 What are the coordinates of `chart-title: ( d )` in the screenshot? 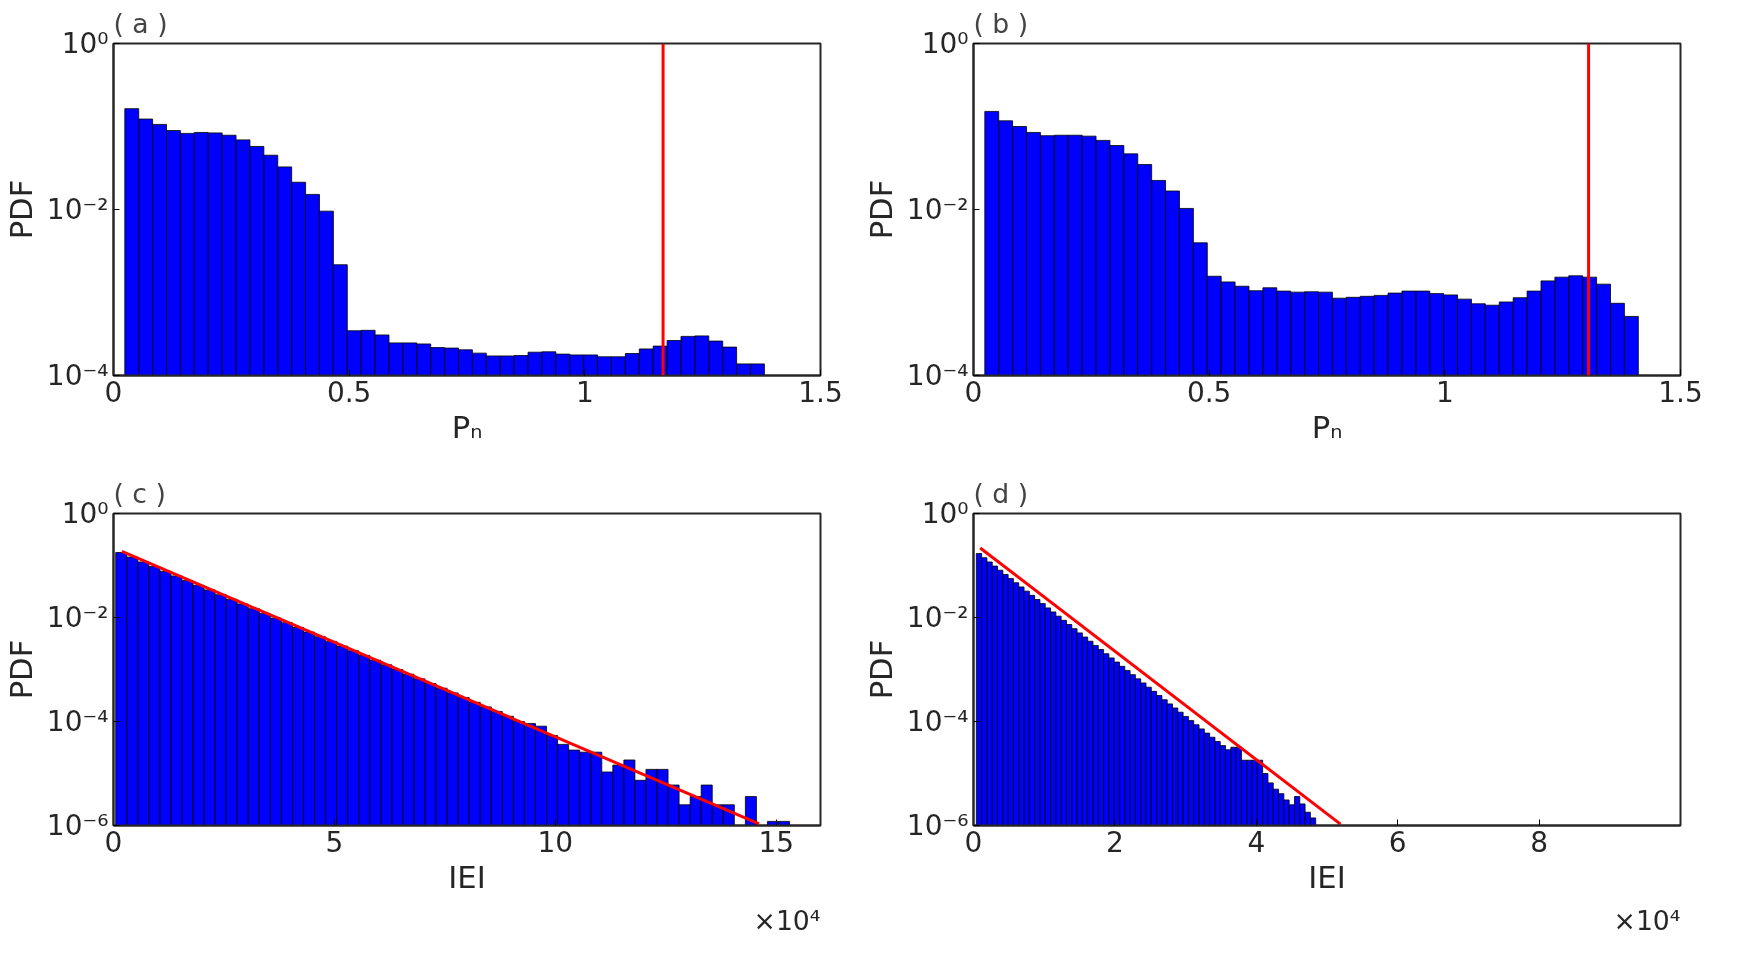 It's located at (1001, 493).